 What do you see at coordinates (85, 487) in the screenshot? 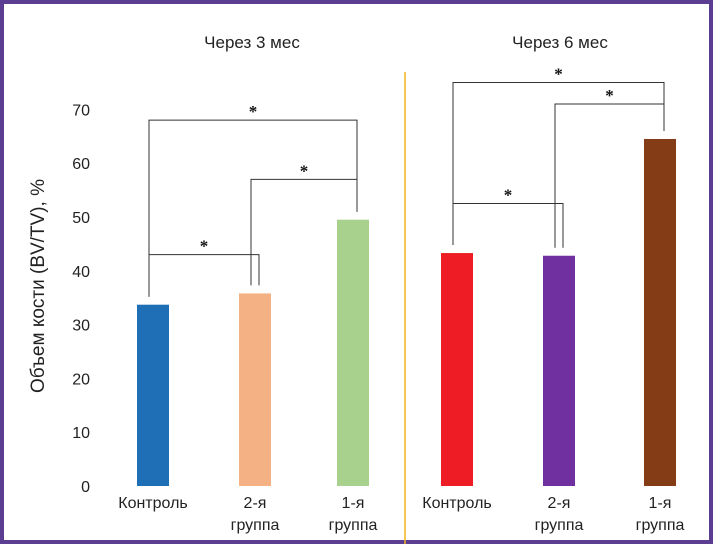
I see `y-tick-label-0: 0` at bounding box center [85, 487].